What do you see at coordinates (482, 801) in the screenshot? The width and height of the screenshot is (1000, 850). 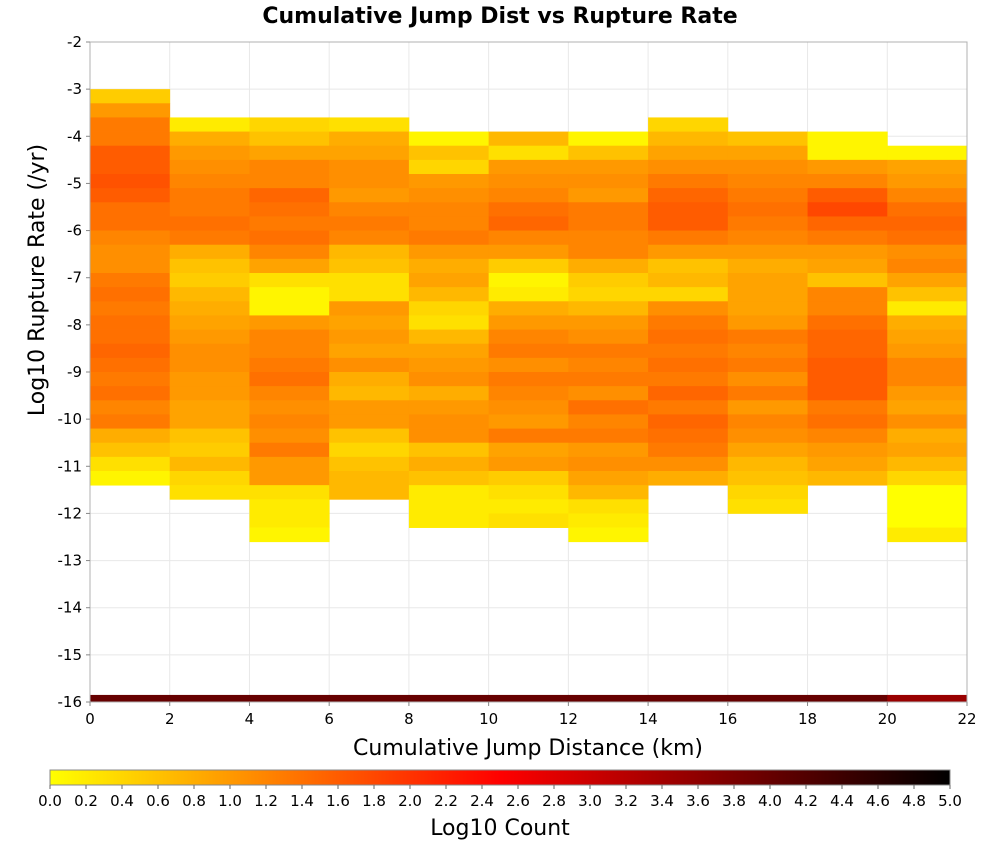 I see `colorbar-tick-label: 2.4` at bounding box center [482, 801].